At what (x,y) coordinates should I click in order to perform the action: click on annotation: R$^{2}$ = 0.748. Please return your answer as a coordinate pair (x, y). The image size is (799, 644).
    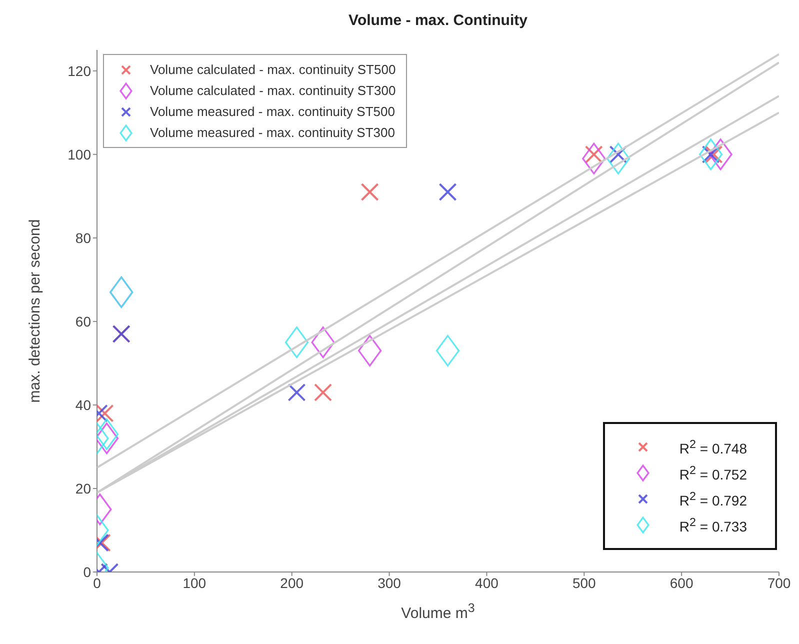
    Looking at the image, I should click on (713, 447).